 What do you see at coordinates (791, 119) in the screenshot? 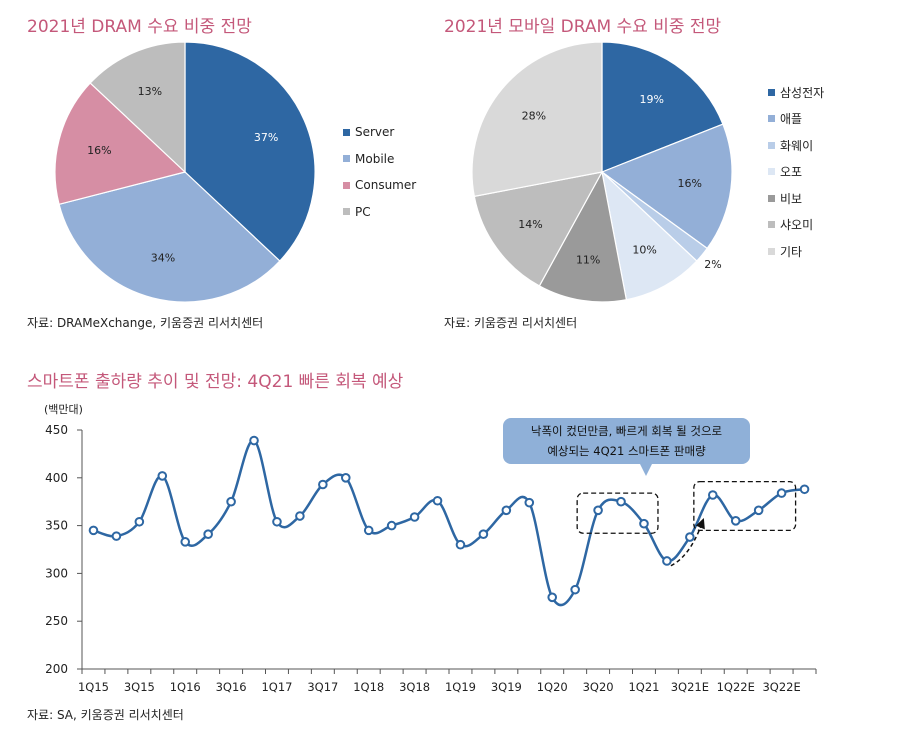
I see `pie2-legend-label: 애플` at bounding box center [791, 119].